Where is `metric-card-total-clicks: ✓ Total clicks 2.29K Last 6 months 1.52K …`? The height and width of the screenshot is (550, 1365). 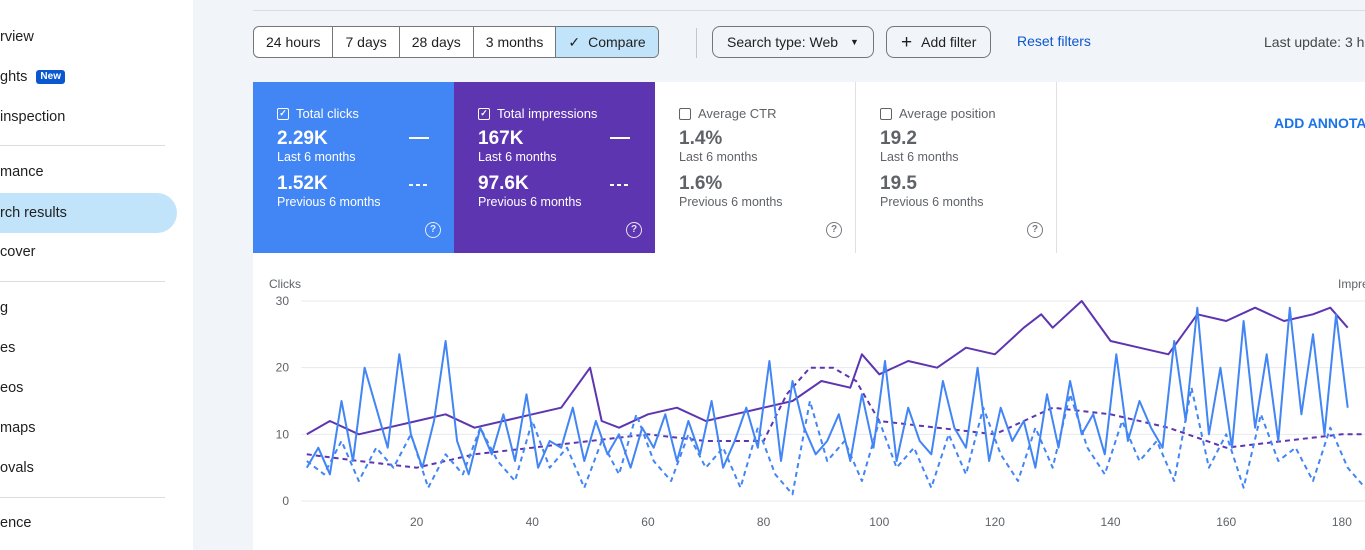
metric-card-total-clicks: ✓ Total clicks 2.29K Last 6 months 1.52K … is located at coordinates (353, 167).